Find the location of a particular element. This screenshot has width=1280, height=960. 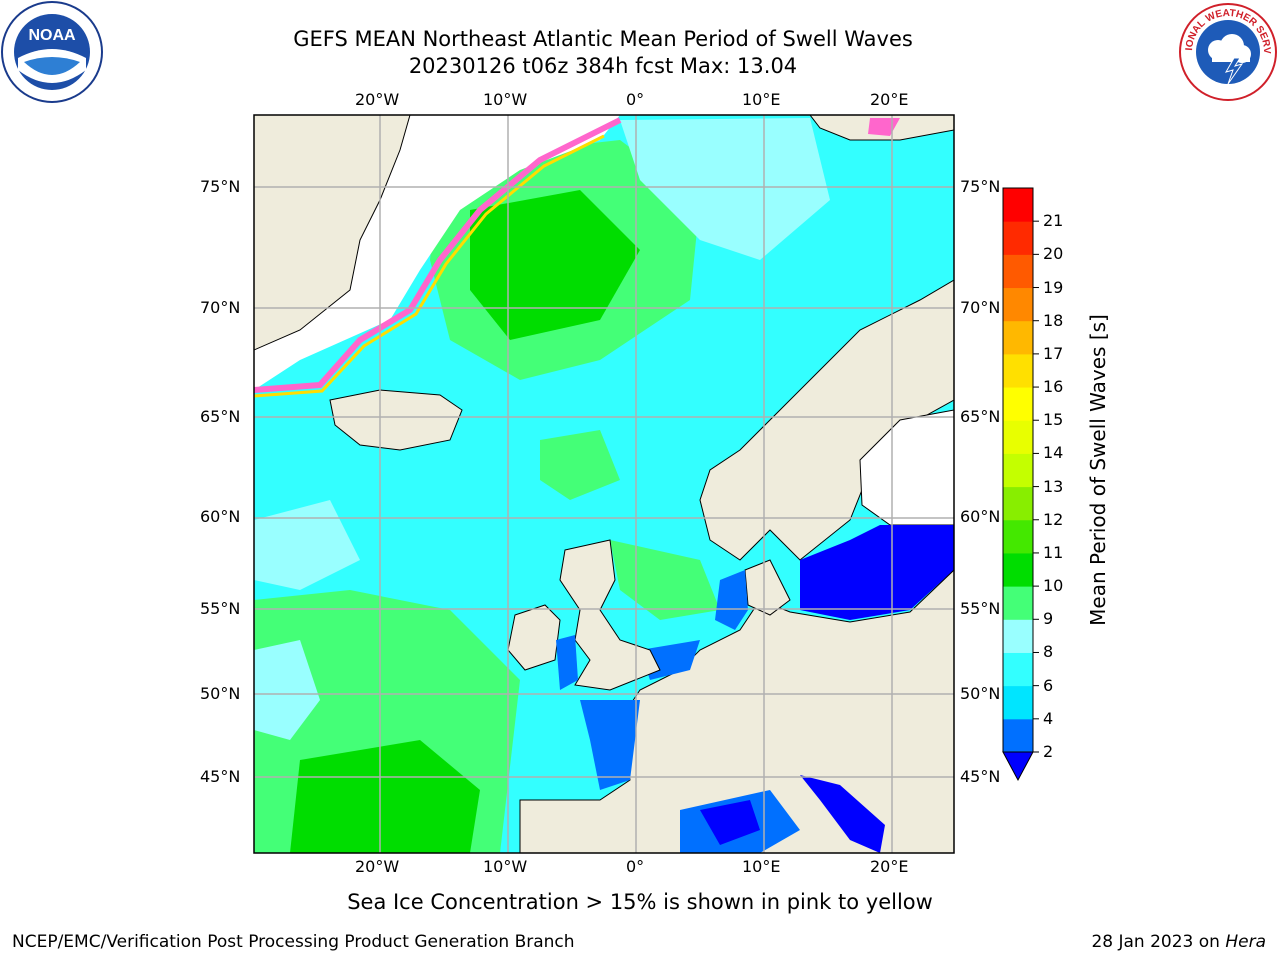

lat-label-right: 60°N is located at coordinates (980, 516).